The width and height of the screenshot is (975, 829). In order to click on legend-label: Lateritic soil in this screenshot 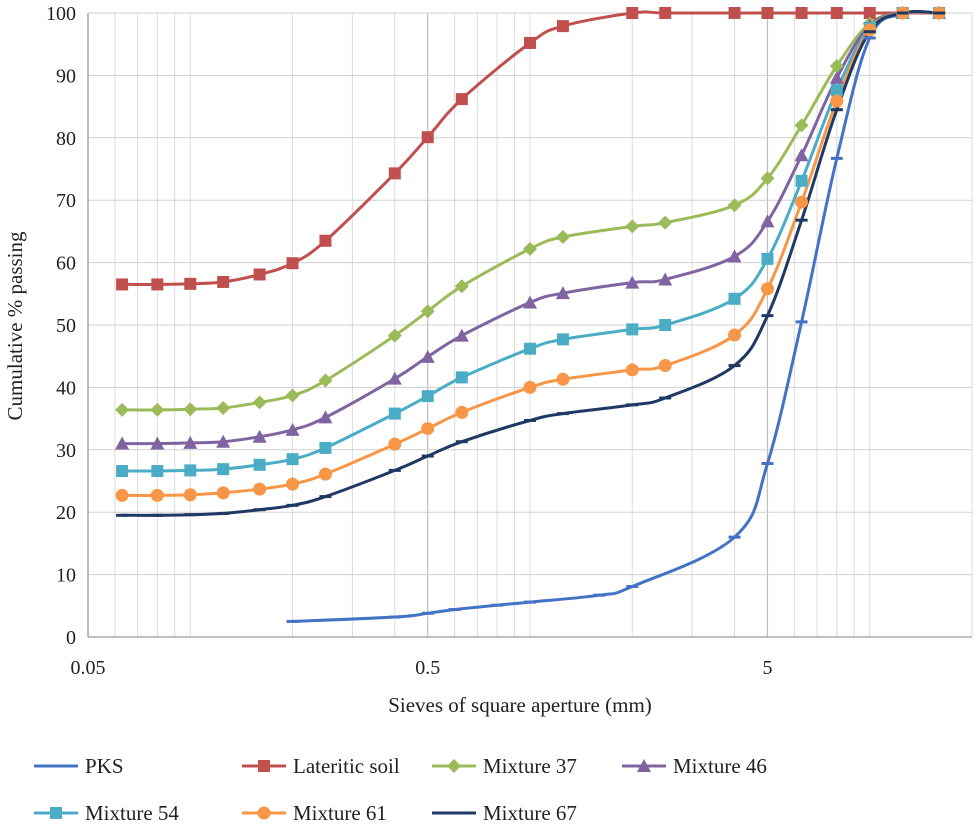, I will do `click(346, 766)`.